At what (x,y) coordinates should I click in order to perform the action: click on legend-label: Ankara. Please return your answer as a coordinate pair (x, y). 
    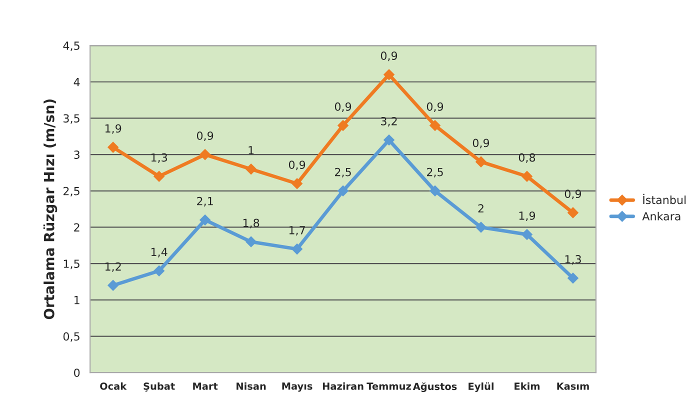
    Looking at the image, I should click on (661, 216).